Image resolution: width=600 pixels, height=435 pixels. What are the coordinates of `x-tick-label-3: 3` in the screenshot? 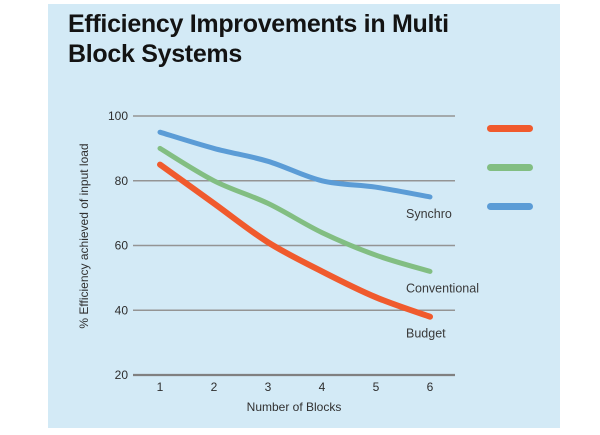 It's located at (268, 387).